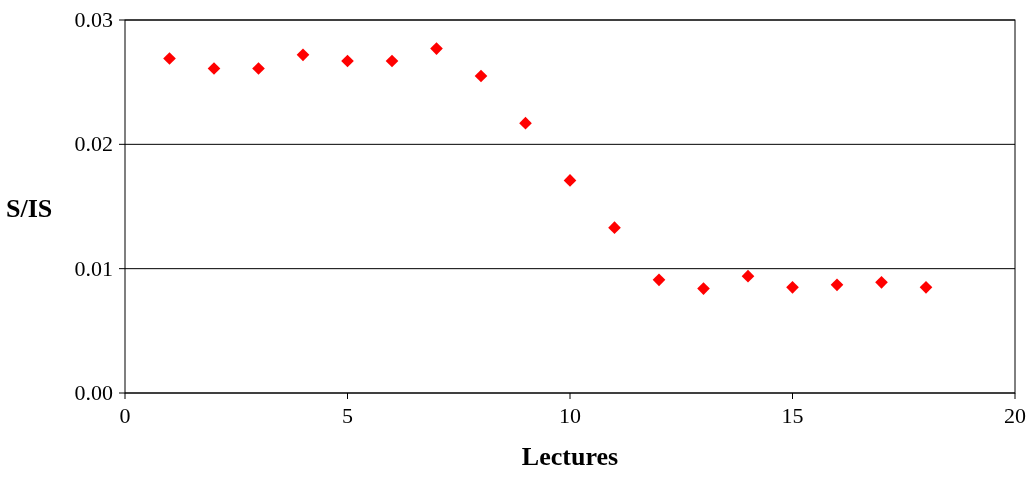 This screenshot has width=1032, height=479. What do you see at coordinates (792, 415) in the screenshot?
I see `x-tick-label: 15` at bounding box center [792, 415].